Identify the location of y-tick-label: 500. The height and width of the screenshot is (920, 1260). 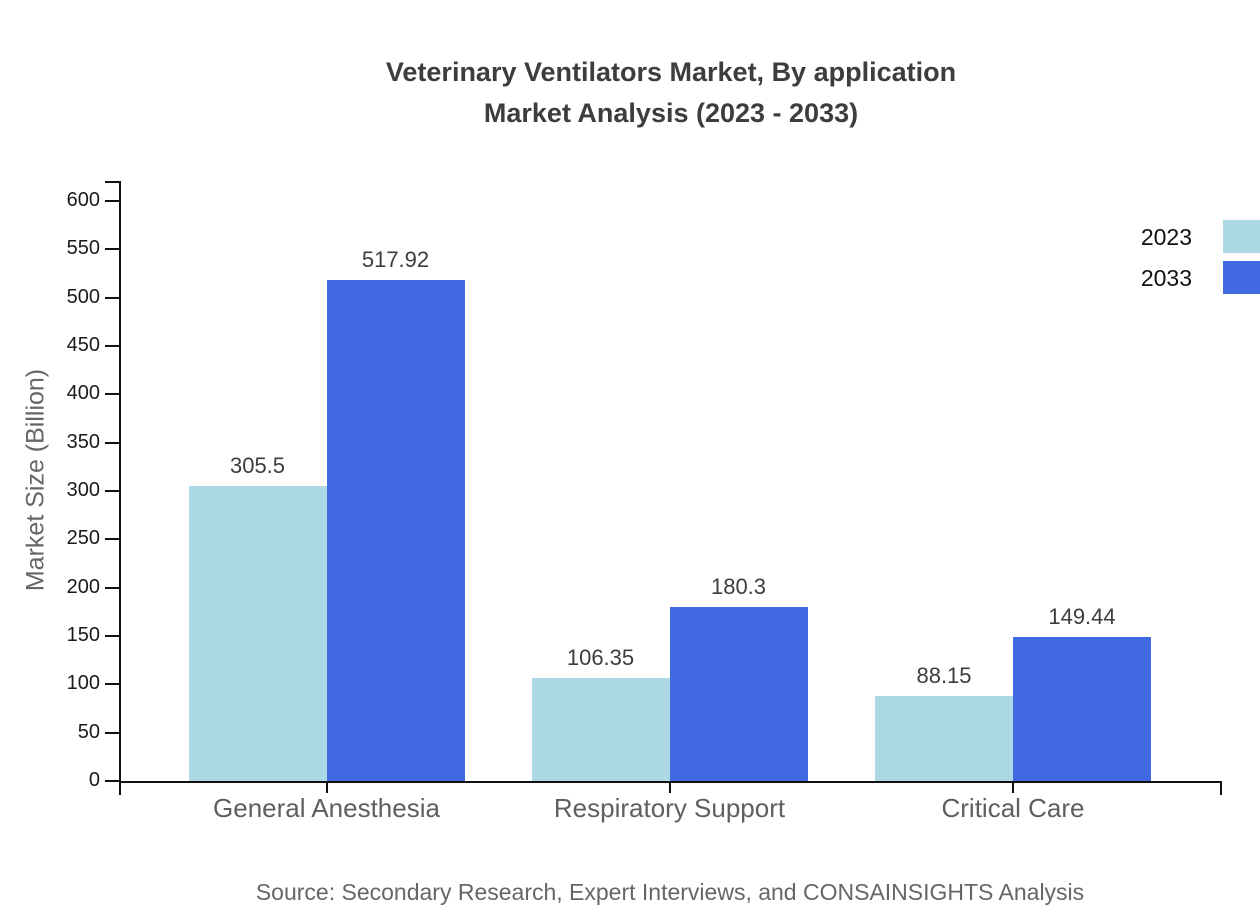
(83, 296).